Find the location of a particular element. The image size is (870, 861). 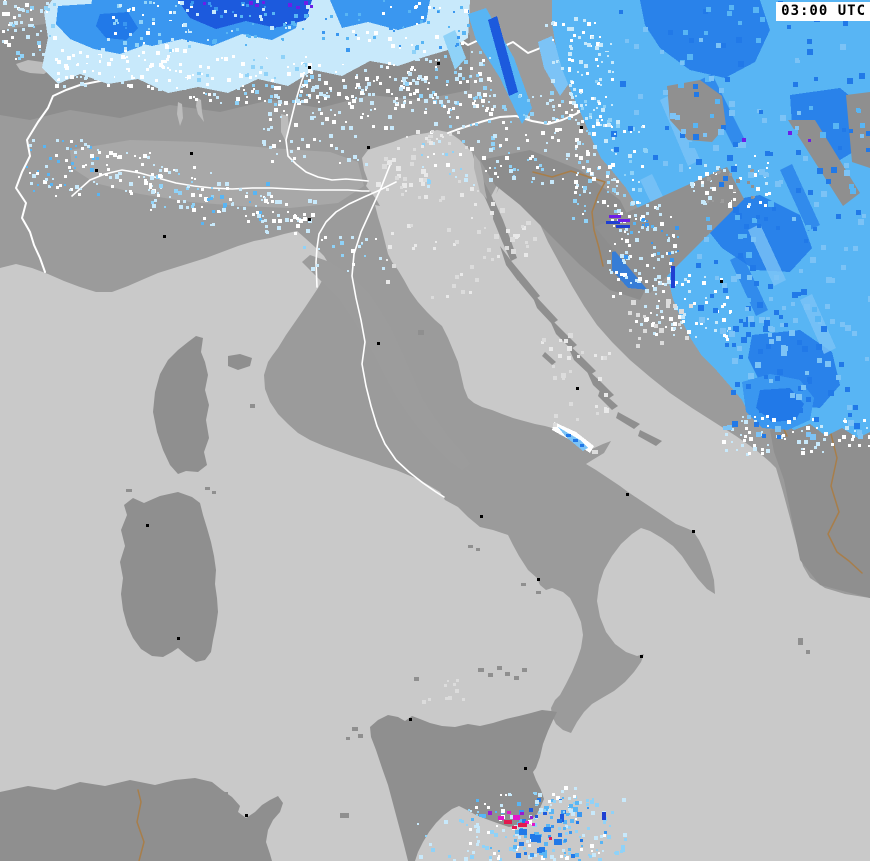

radar-sector-gap is located at coordinates (858, 130).